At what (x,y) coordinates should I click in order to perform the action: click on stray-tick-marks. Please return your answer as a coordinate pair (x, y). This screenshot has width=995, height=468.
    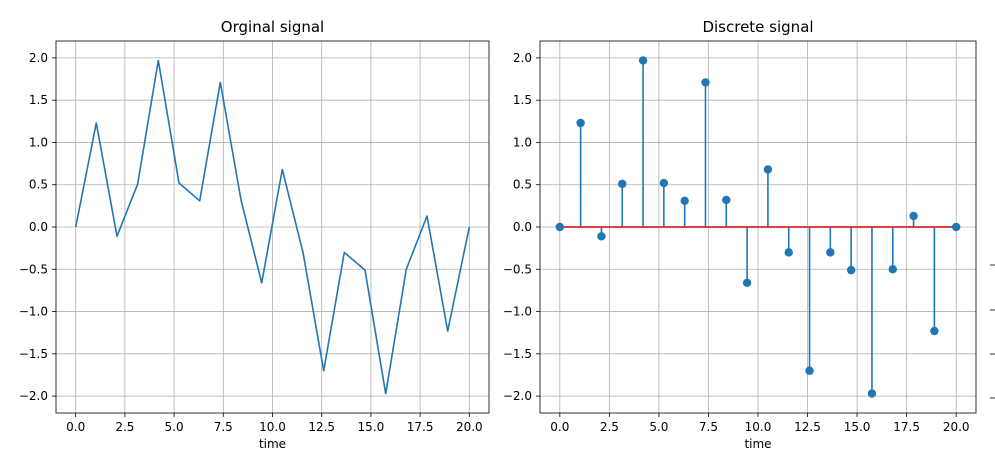
    Looking at the image, I should click on (992, 331).